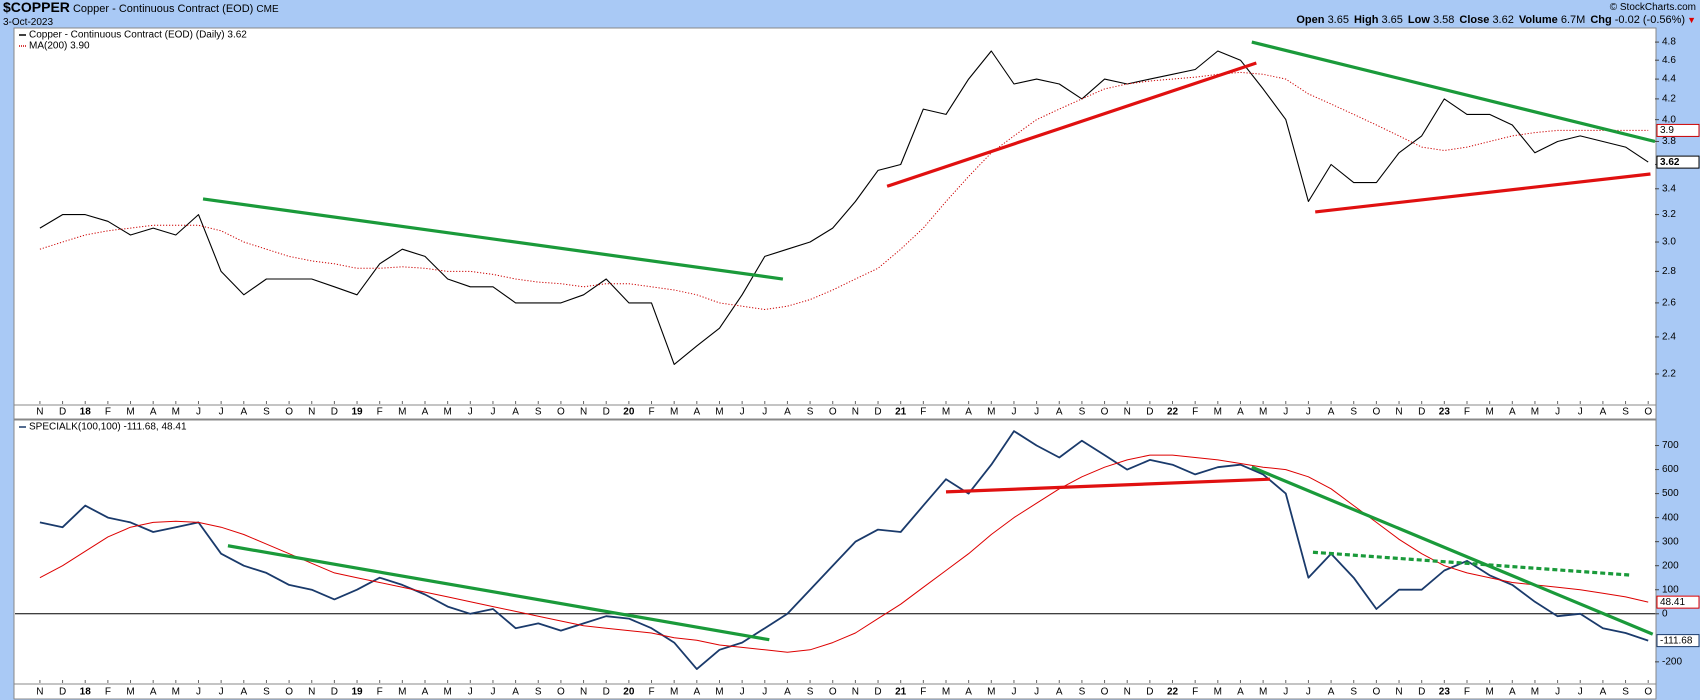 This screenshot has width=1700, height=700. What do you see at coordinates (1445, 692) in the screenshot?
I see `x-tick-label: 23` at bounding box center [1445, 692].